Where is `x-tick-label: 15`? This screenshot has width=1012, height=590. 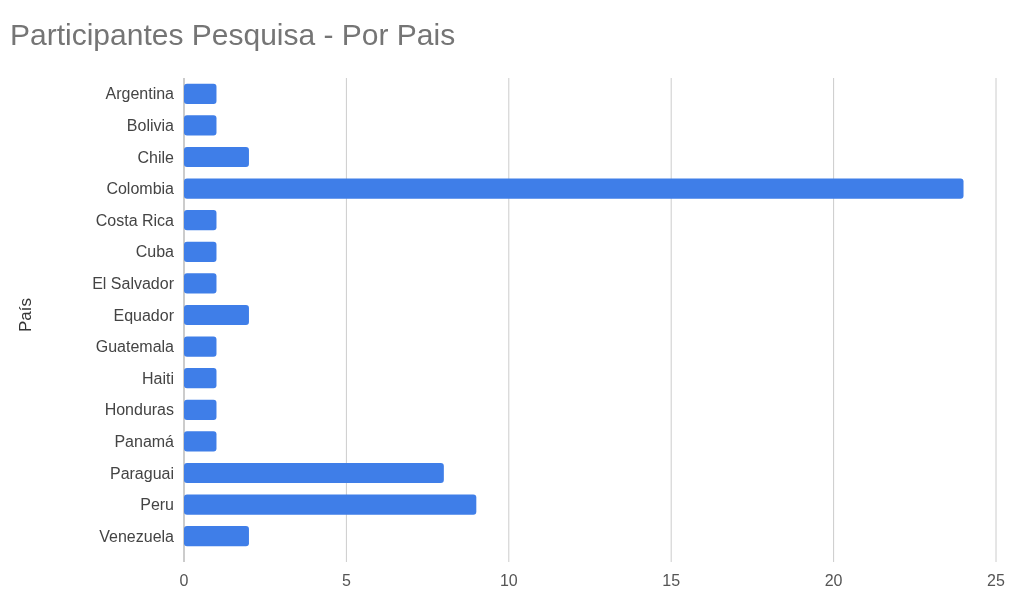
x-tick-label: 15 is located at coordinates (671, 580).